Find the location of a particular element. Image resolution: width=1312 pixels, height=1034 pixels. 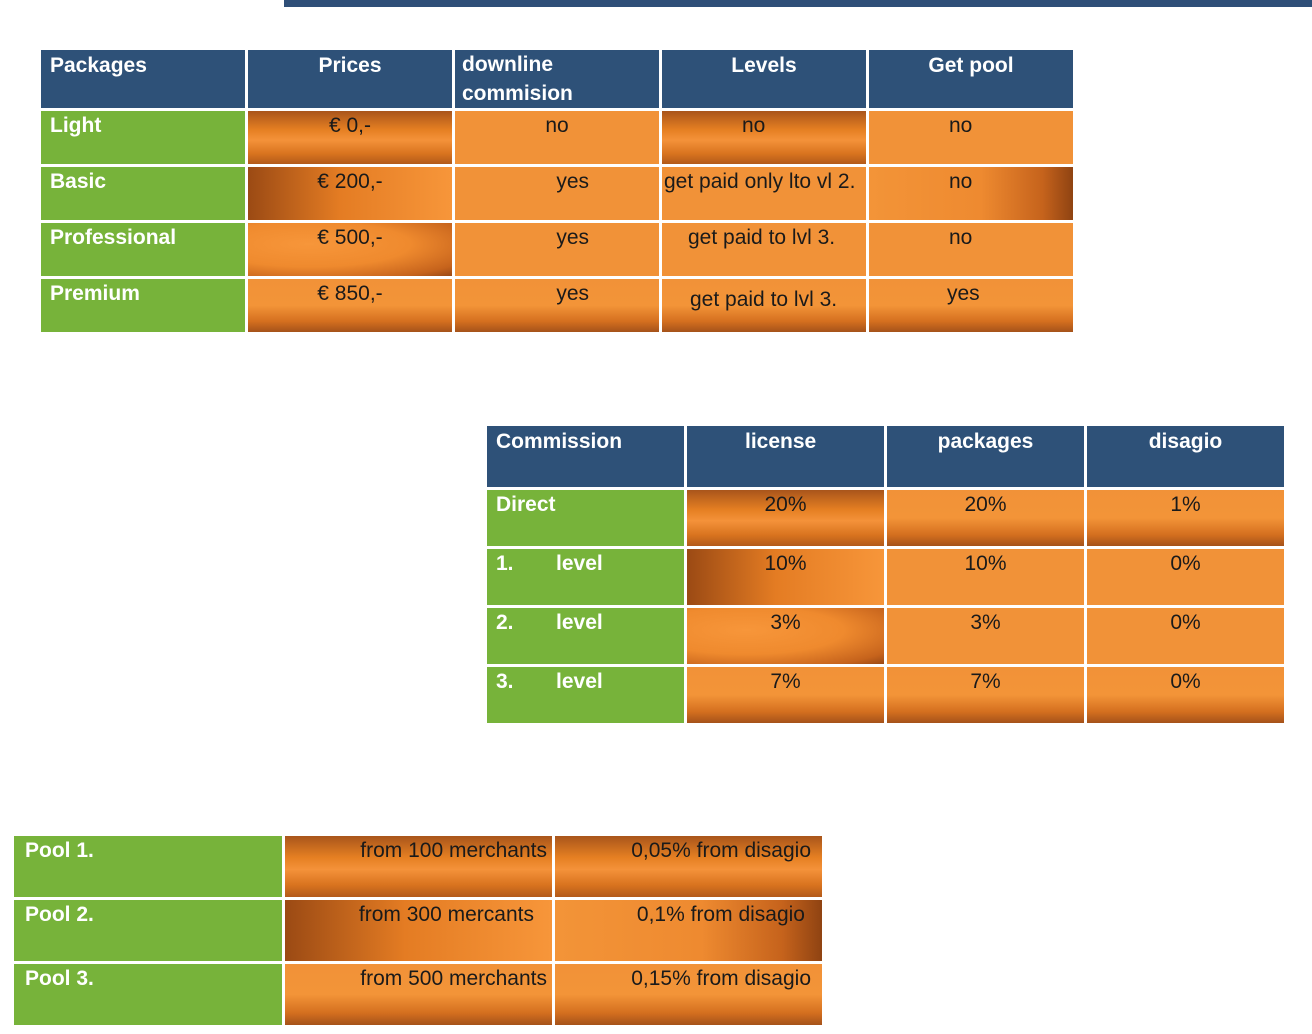

pool-merchants: from 500 merchants is located at coordinates (418, 994).